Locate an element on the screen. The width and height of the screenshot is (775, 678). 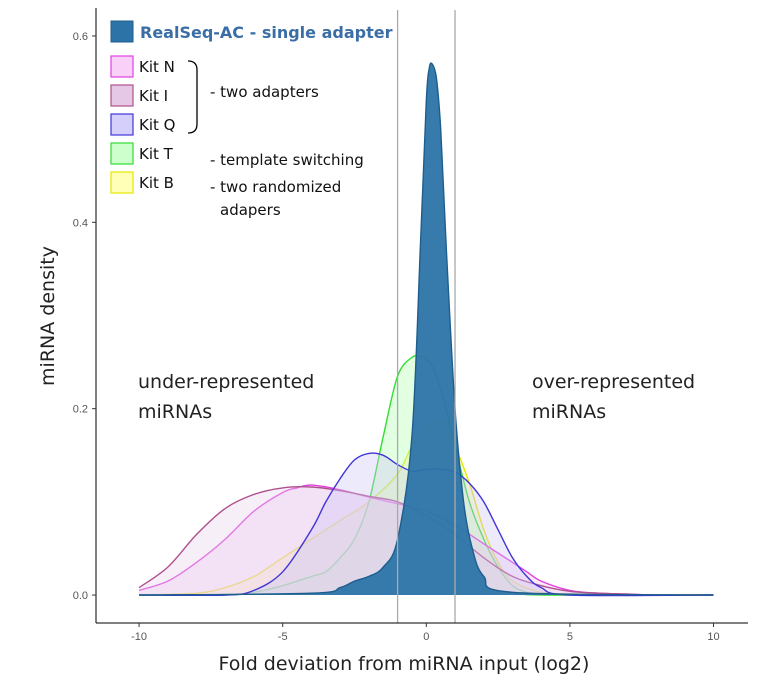
y-tick-label: 0.4 is located at coordinates (80, 223).